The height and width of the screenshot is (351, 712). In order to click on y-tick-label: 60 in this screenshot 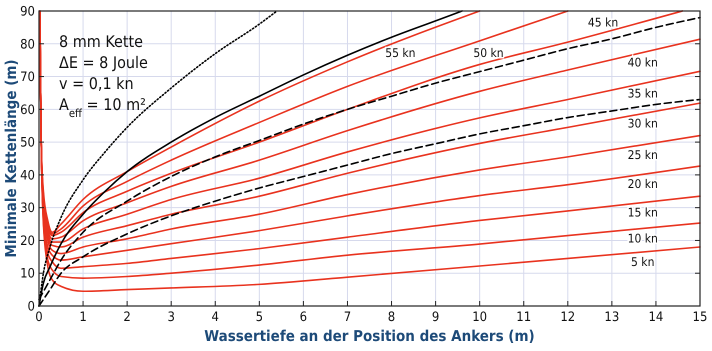, I will do `click(27, 110)`.